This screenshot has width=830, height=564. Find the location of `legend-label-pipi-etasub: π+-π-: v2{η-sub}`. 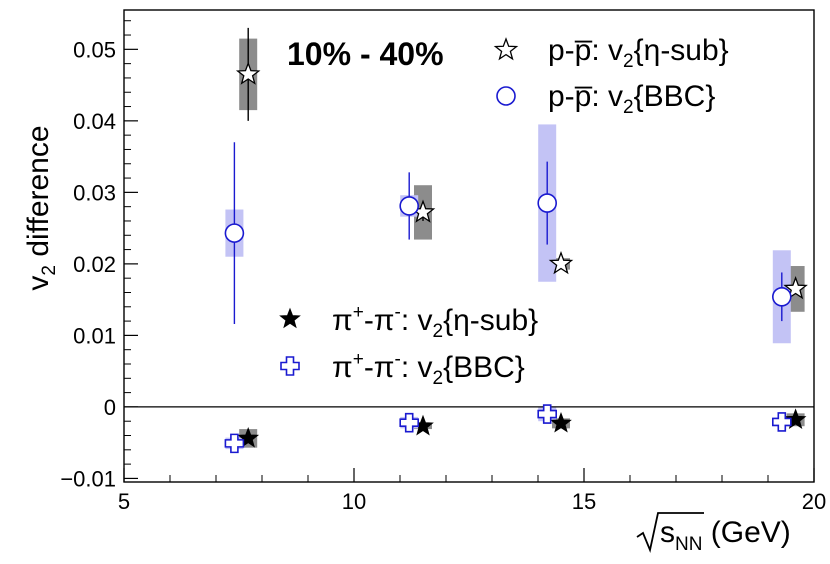

legend-label-pipi-etasub: π+-π-: v2{η-sub} is located at coordinates (435, 322).